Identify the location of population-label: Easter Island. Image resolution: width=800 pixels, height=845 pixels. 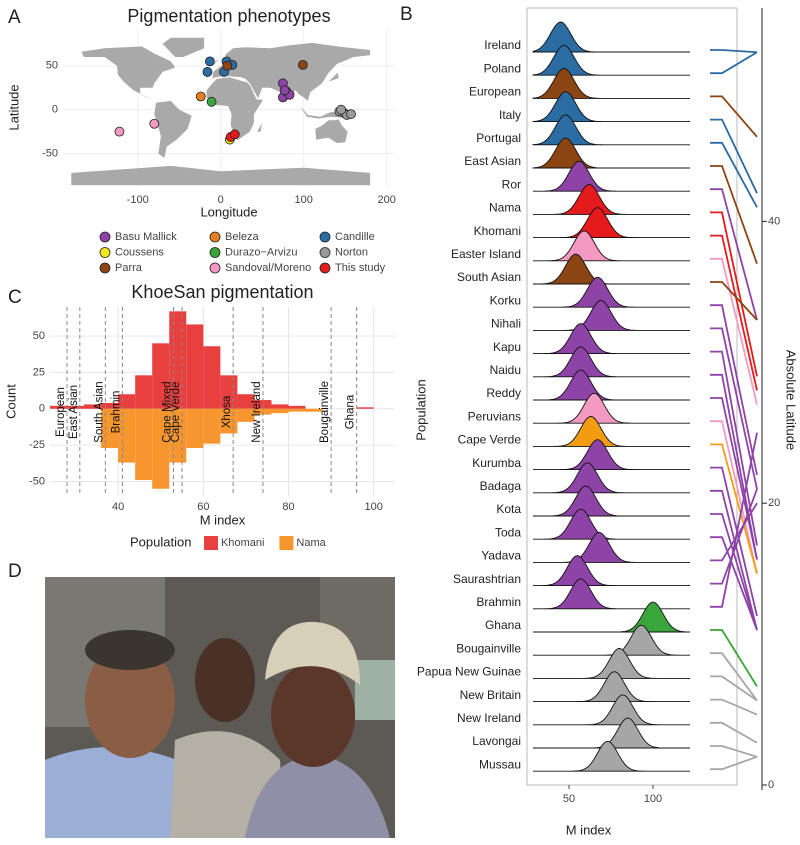
(486, 254).